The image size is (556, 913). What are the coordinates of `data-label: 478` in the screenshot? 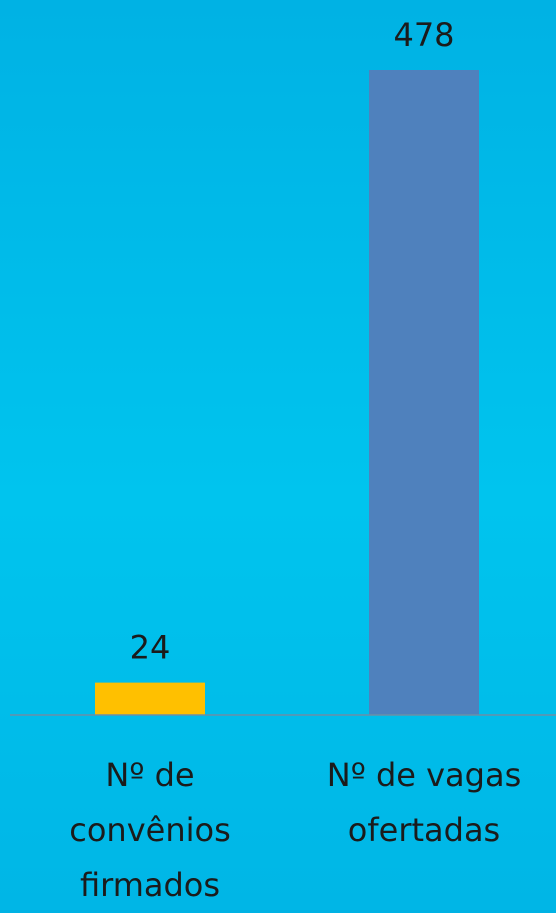 It's located at (423, 35).